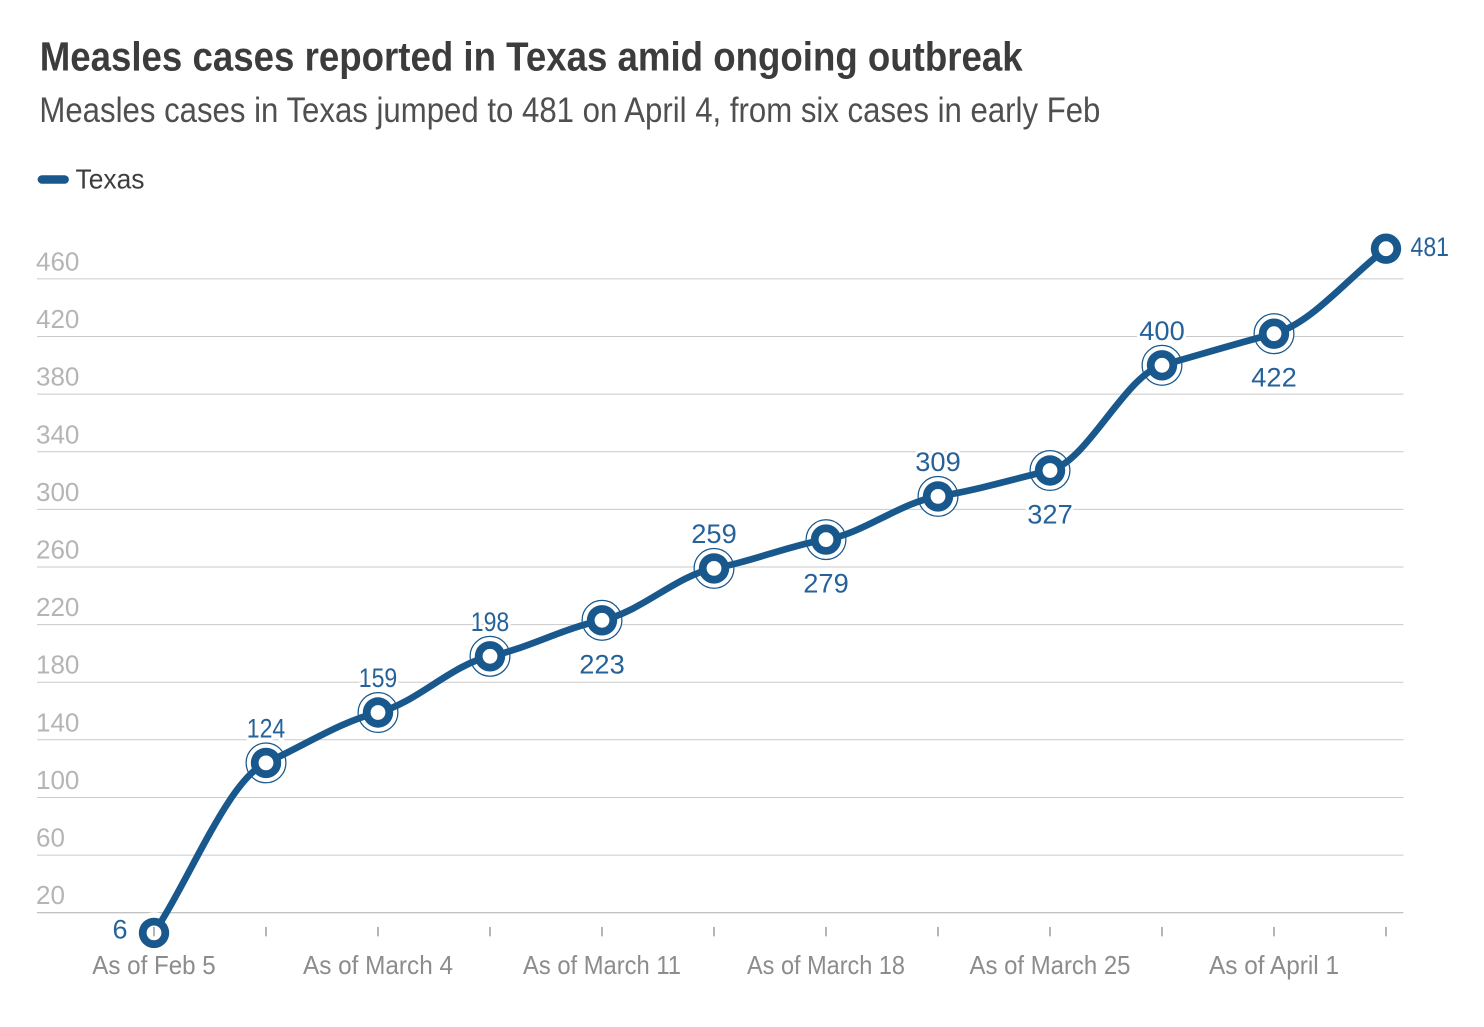 This screenshot has height=1027, width=1484. I want to click on svg-text: 100, so click(57, 780).